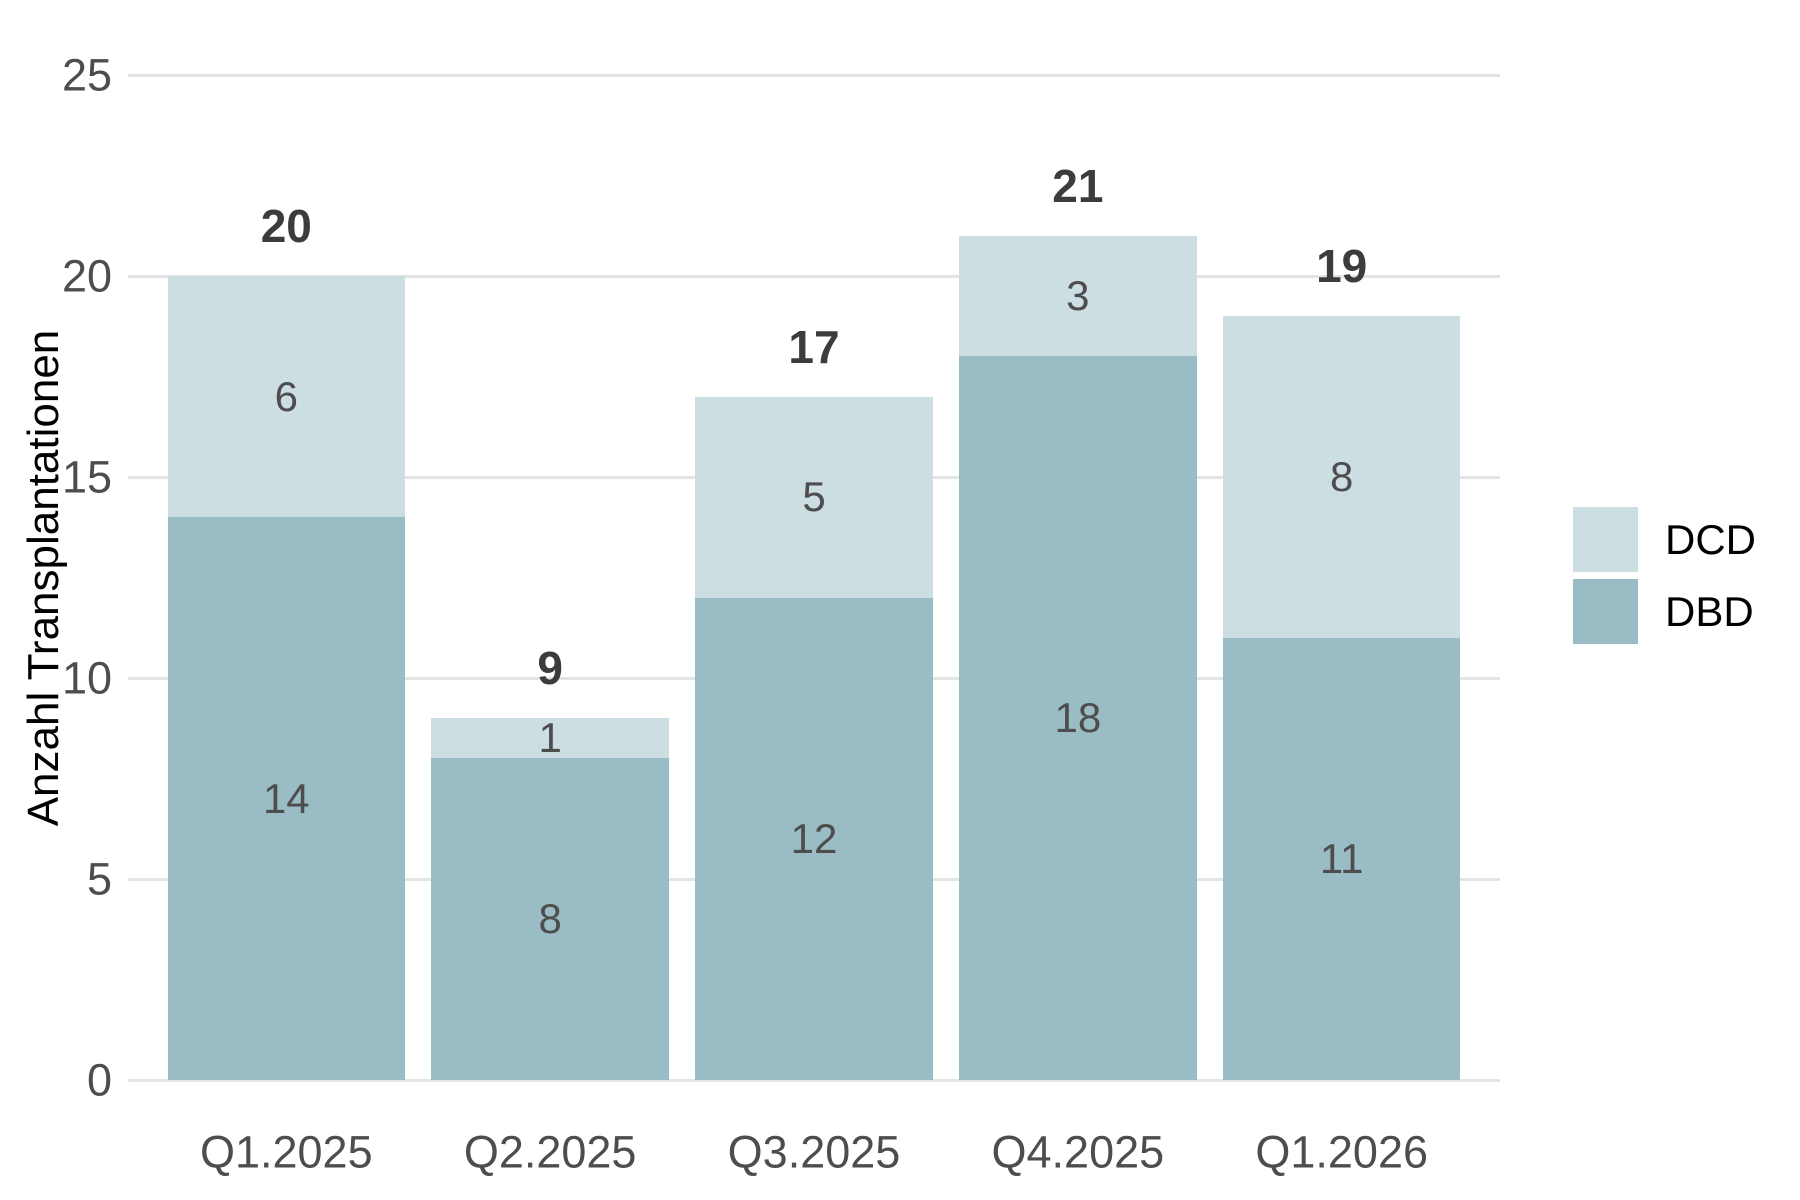 This screenshot has height=1200, width=1800. I want to click on segment-value-dbd-Q1.2025: 14, so click(286, 798).